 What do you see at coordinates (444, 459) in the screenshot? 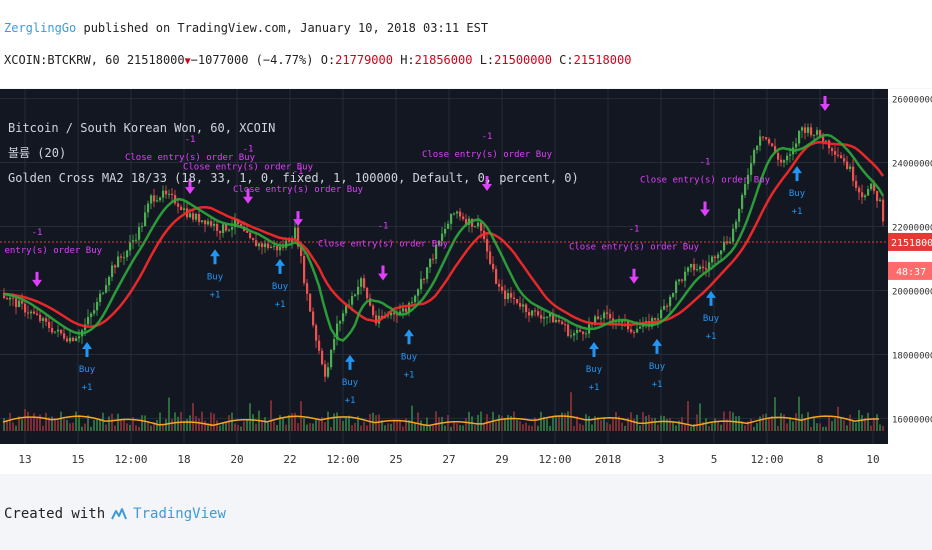
I see `time-axis` at bounding box center [444, 459].